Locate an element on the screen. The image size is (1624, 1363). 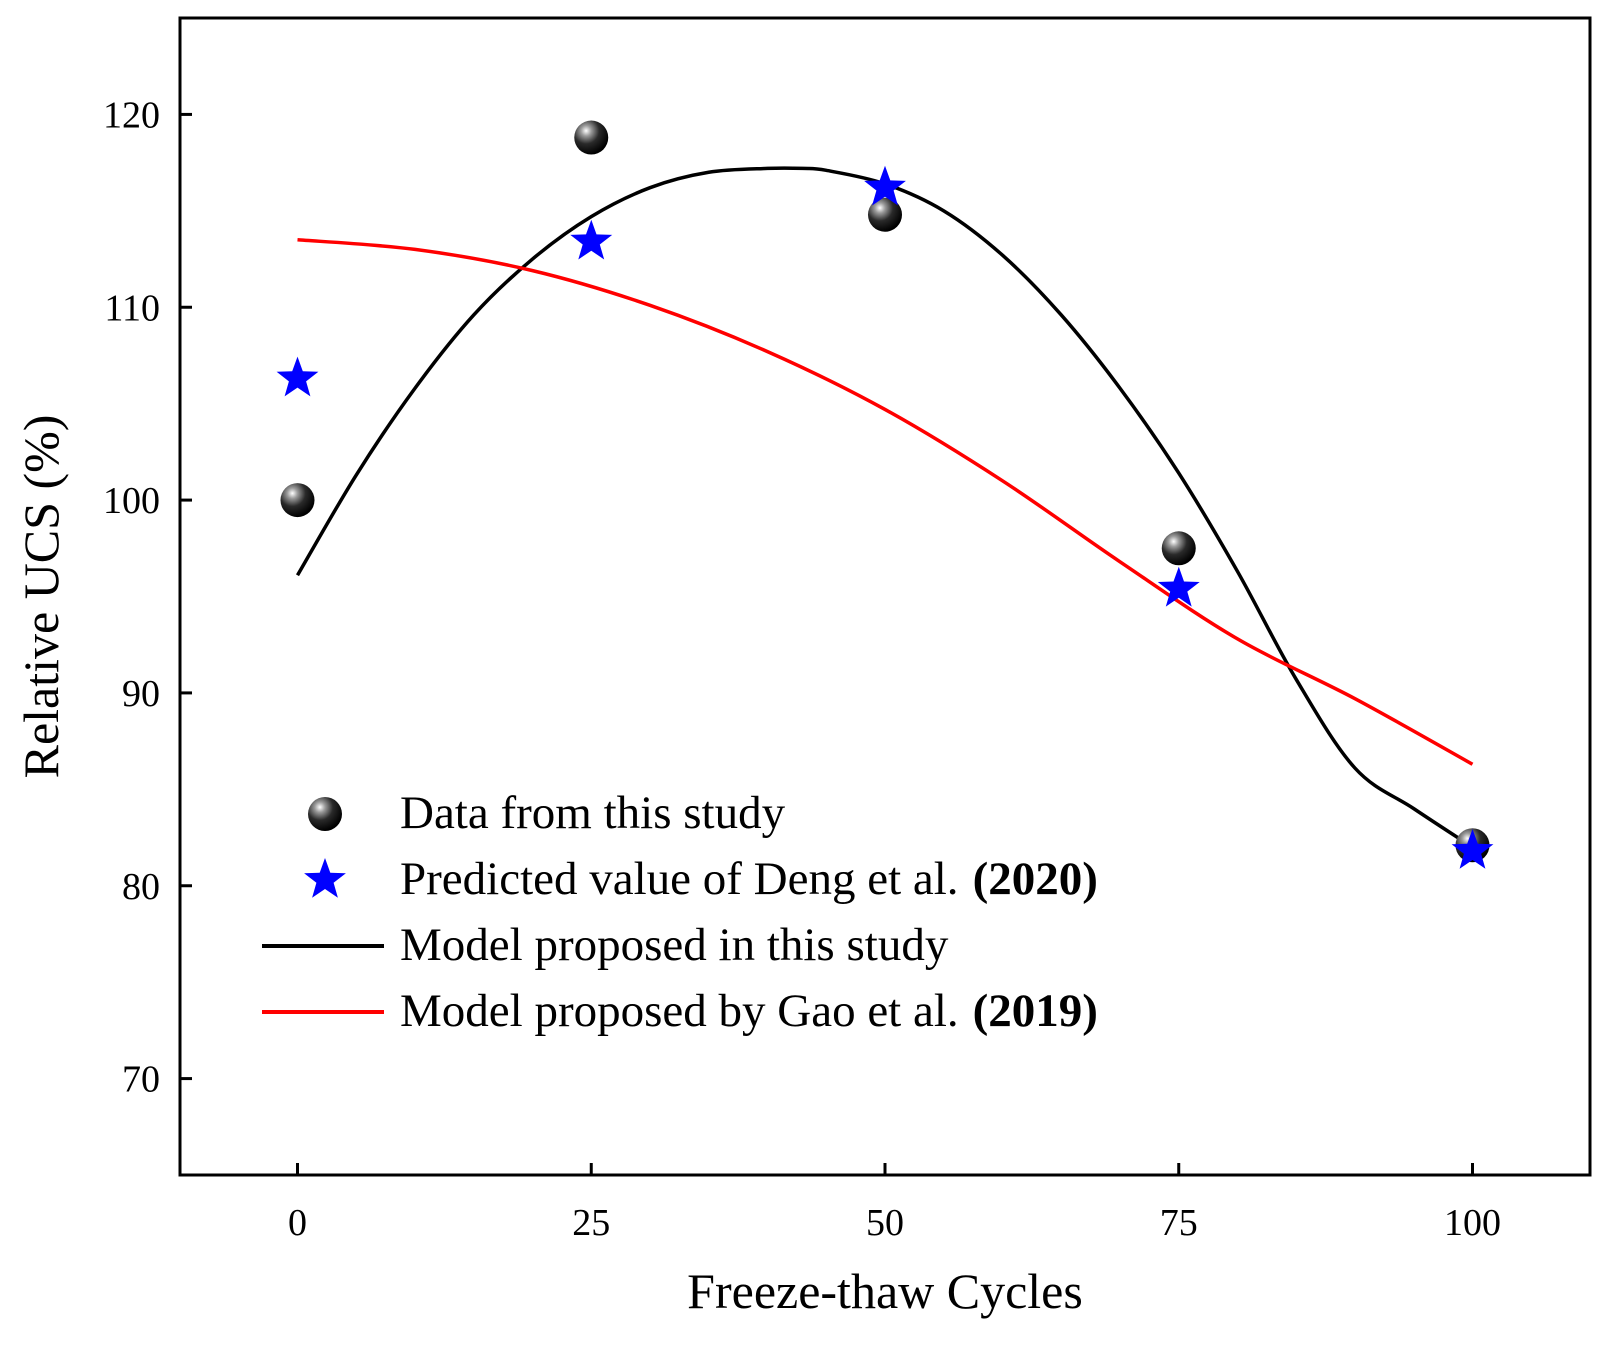
x-tick-label: 25 is located at coordinates (591, 1223).